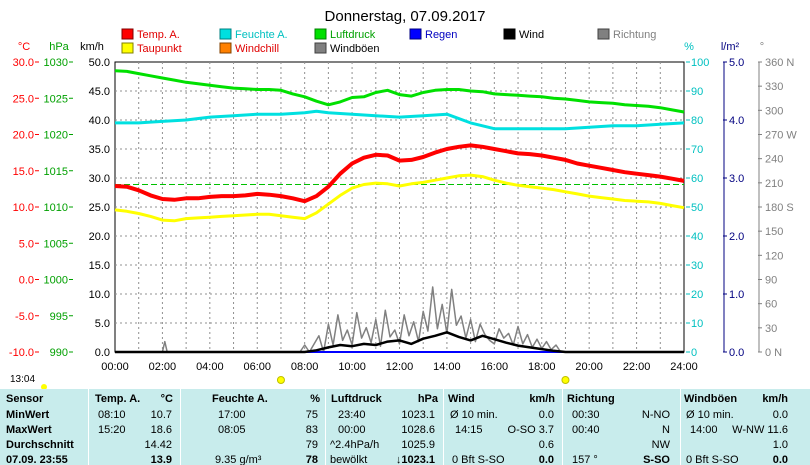 The width and height of the screenshot is (810, 465). I want to click on row-average-label: Durchschnitt, so click(40, 445).